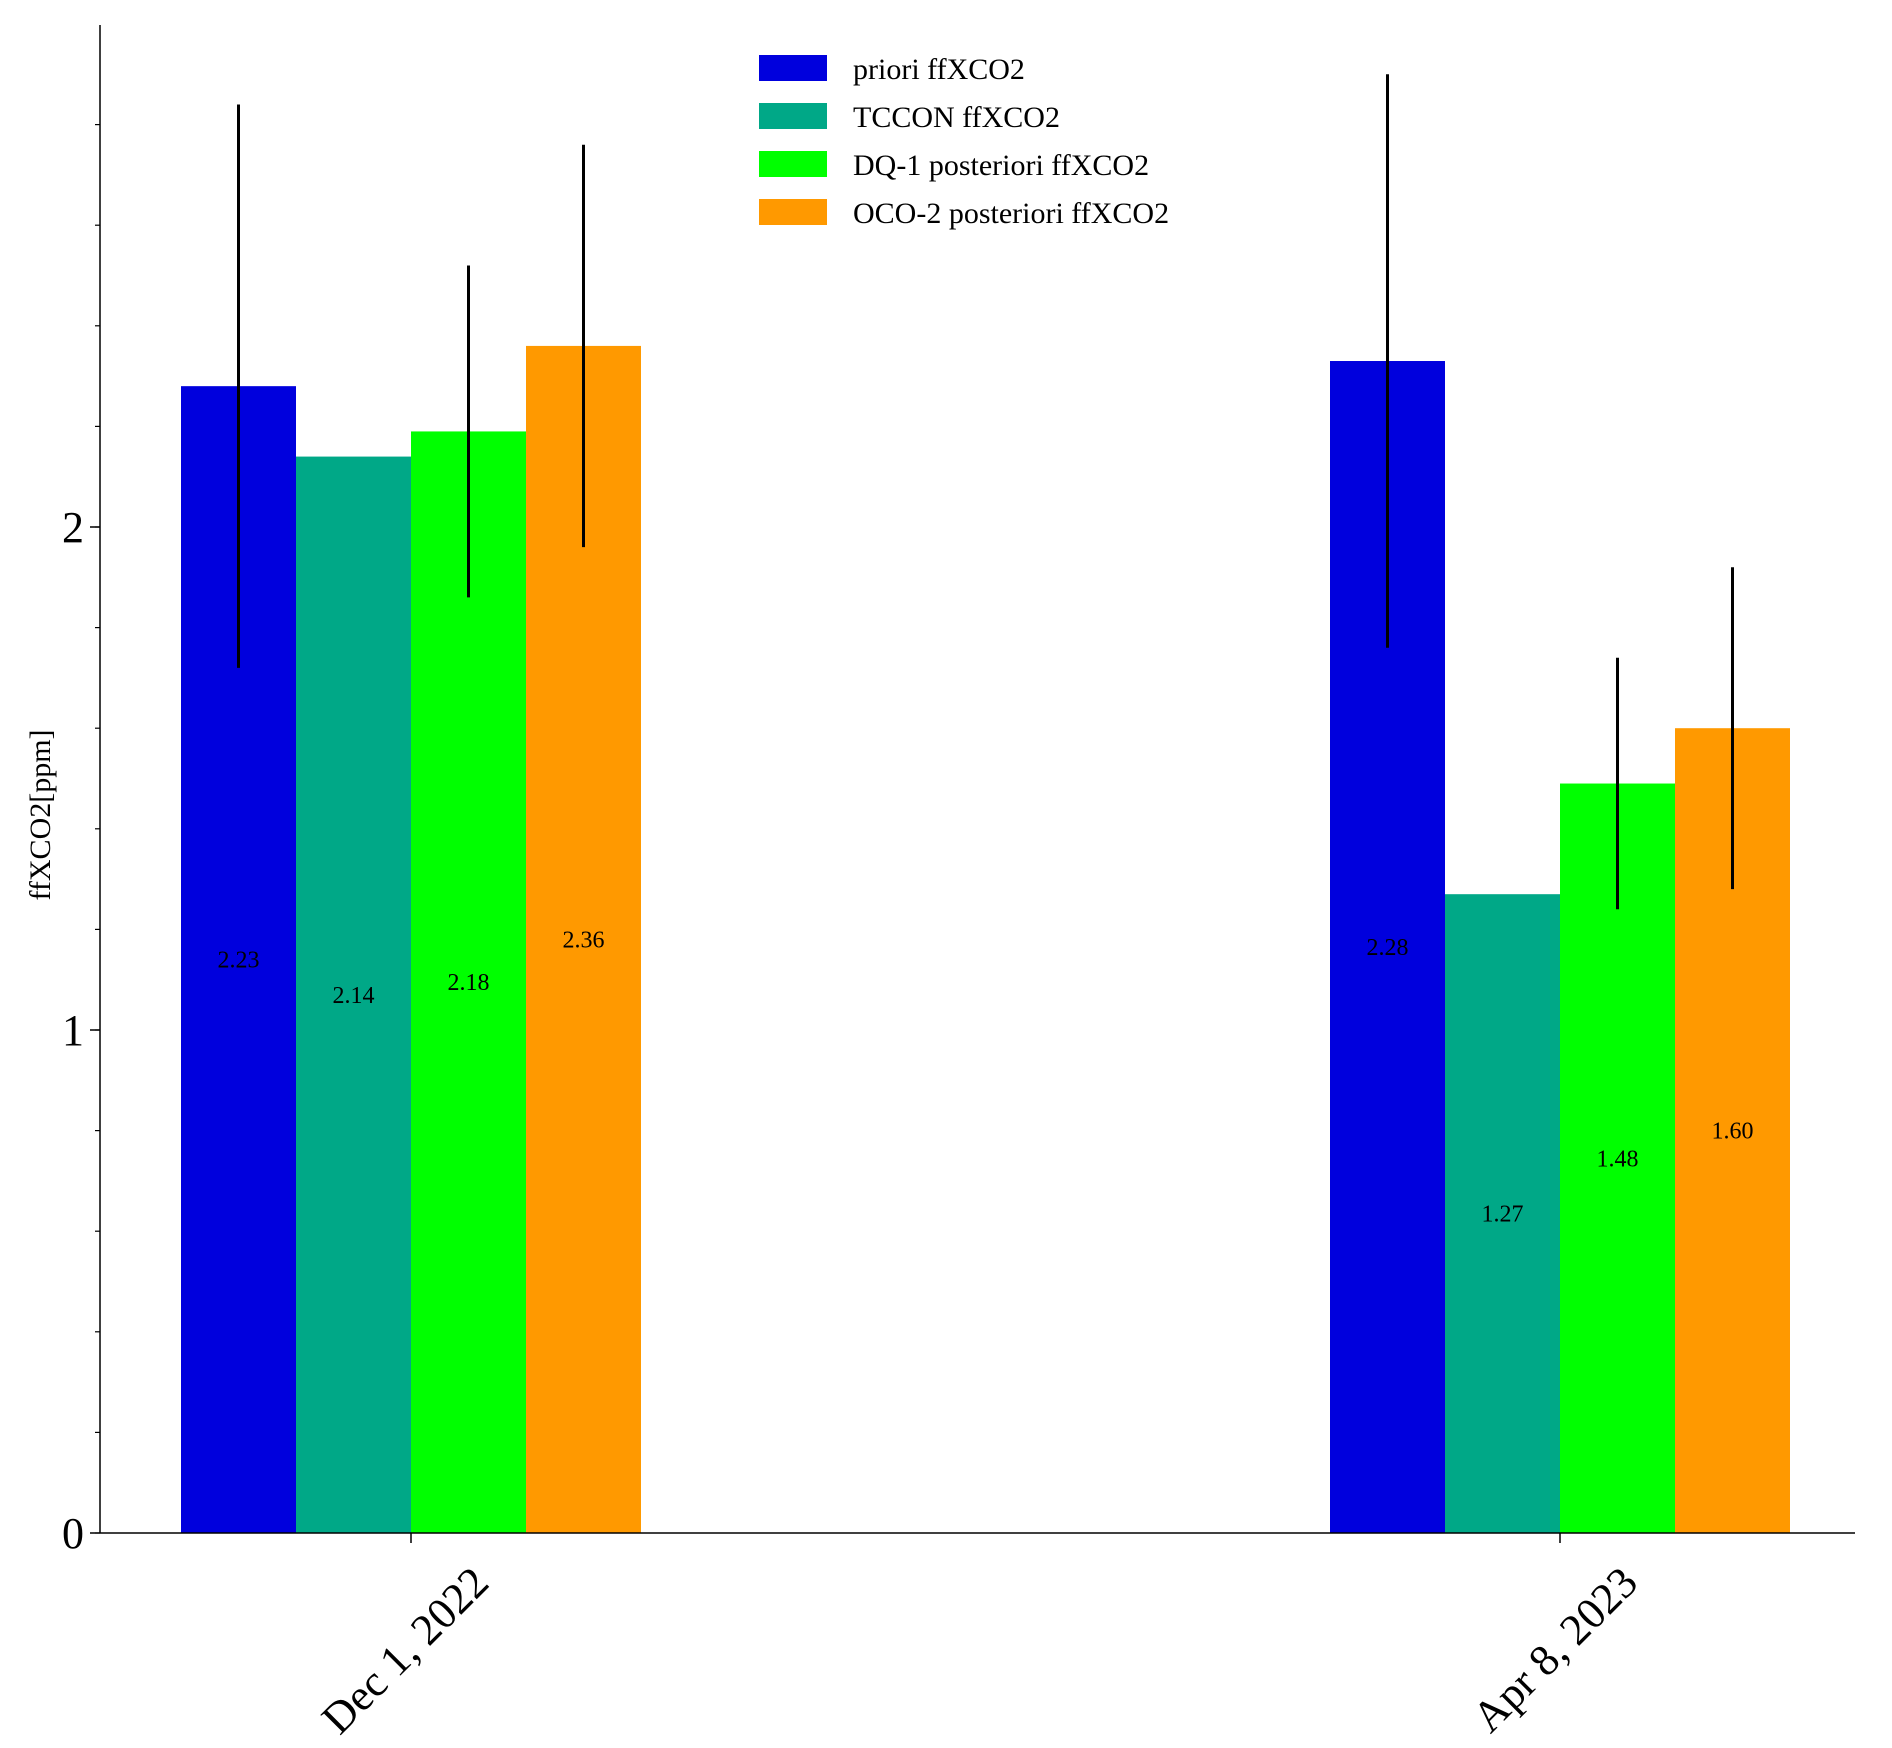  I want to click on data-label-3-2: 1.48, so click(1618, 1159).